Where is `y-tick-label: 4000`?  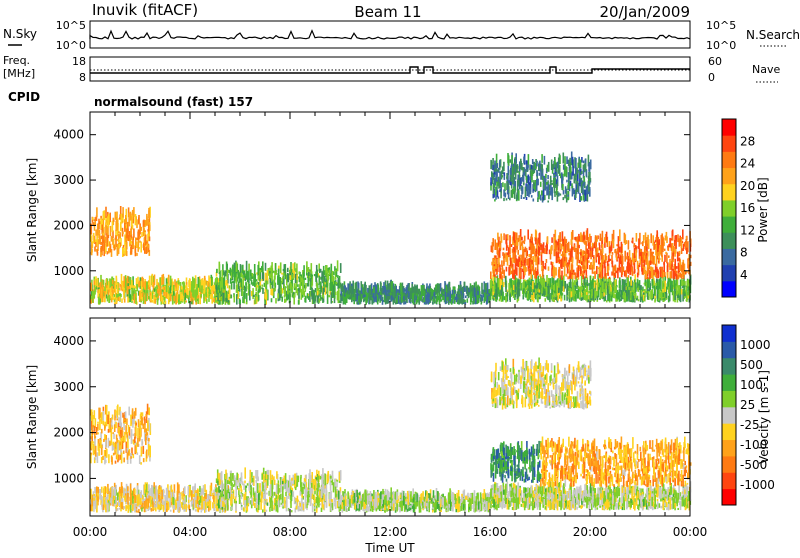
y-tick-label: 4000 is located at coordinates (68, 135).